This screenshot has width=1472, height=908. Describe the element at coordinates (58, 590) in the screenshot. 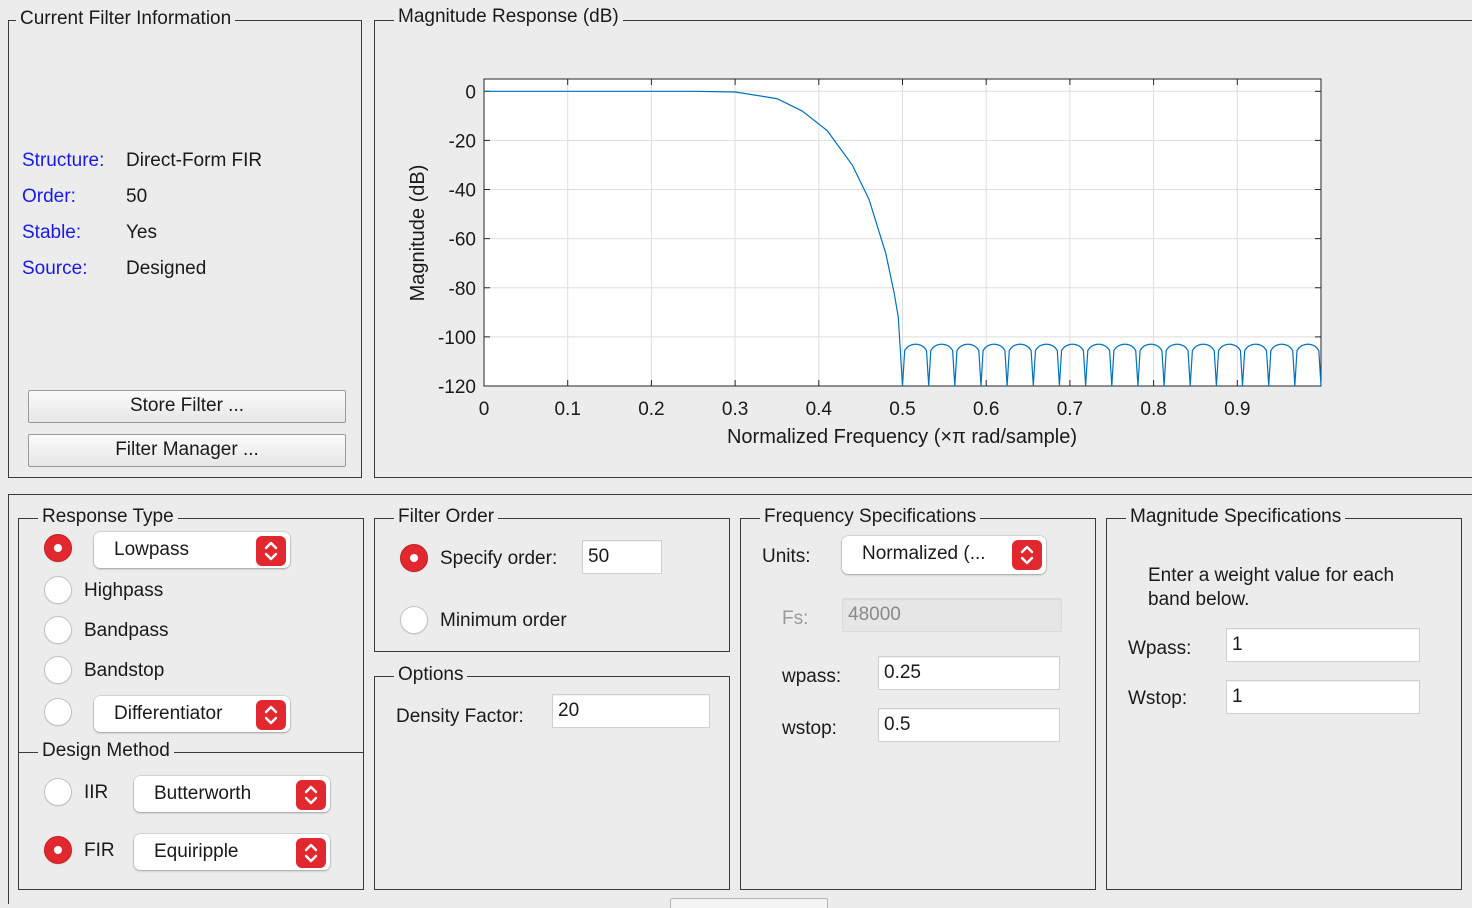

I see `highpass-radio` at that location.